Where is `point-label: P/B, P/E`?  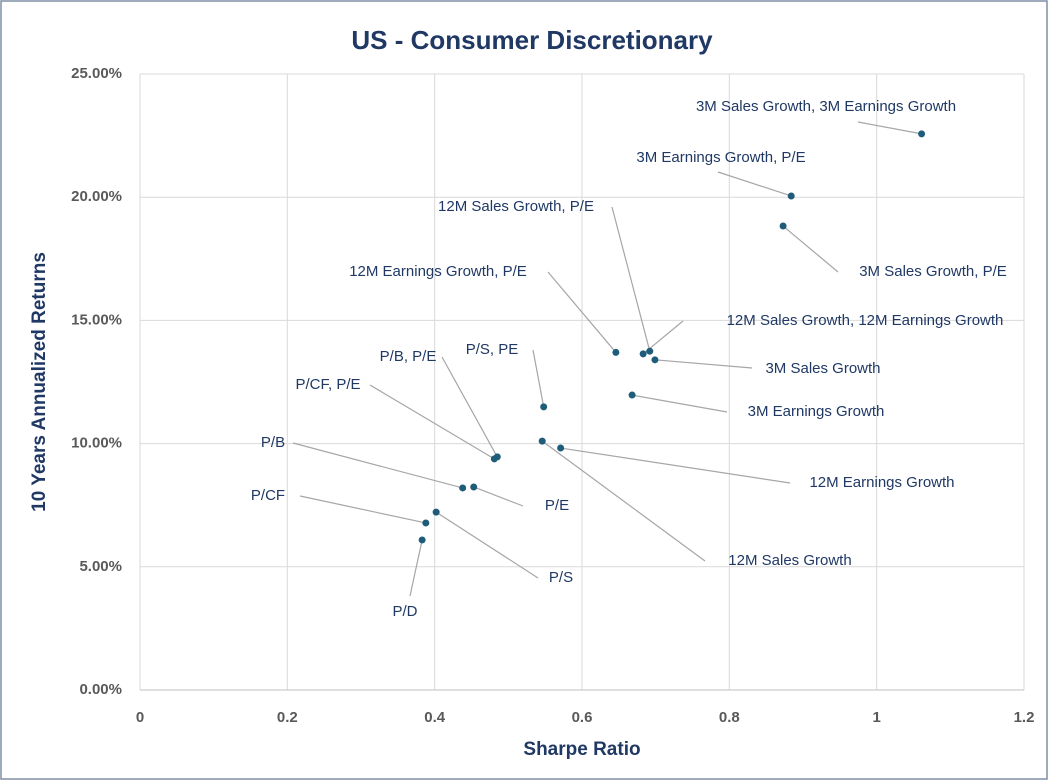 point-label: P/B, P/E is located at coordinates (408, 356).